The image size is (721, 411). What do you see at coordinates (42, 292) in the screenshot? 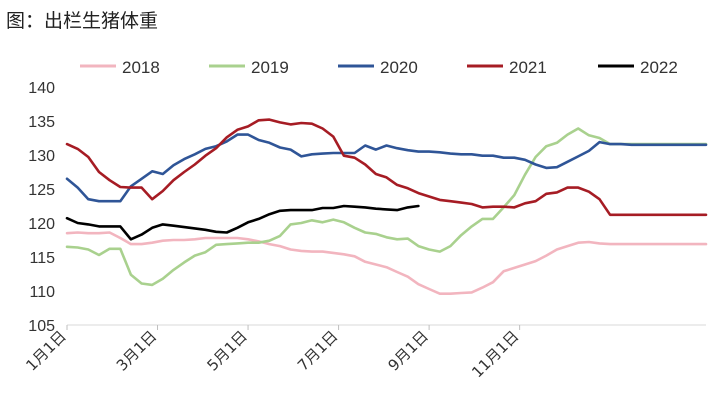
I see `y-tick-label: 110` at bounding box center [42, 292].